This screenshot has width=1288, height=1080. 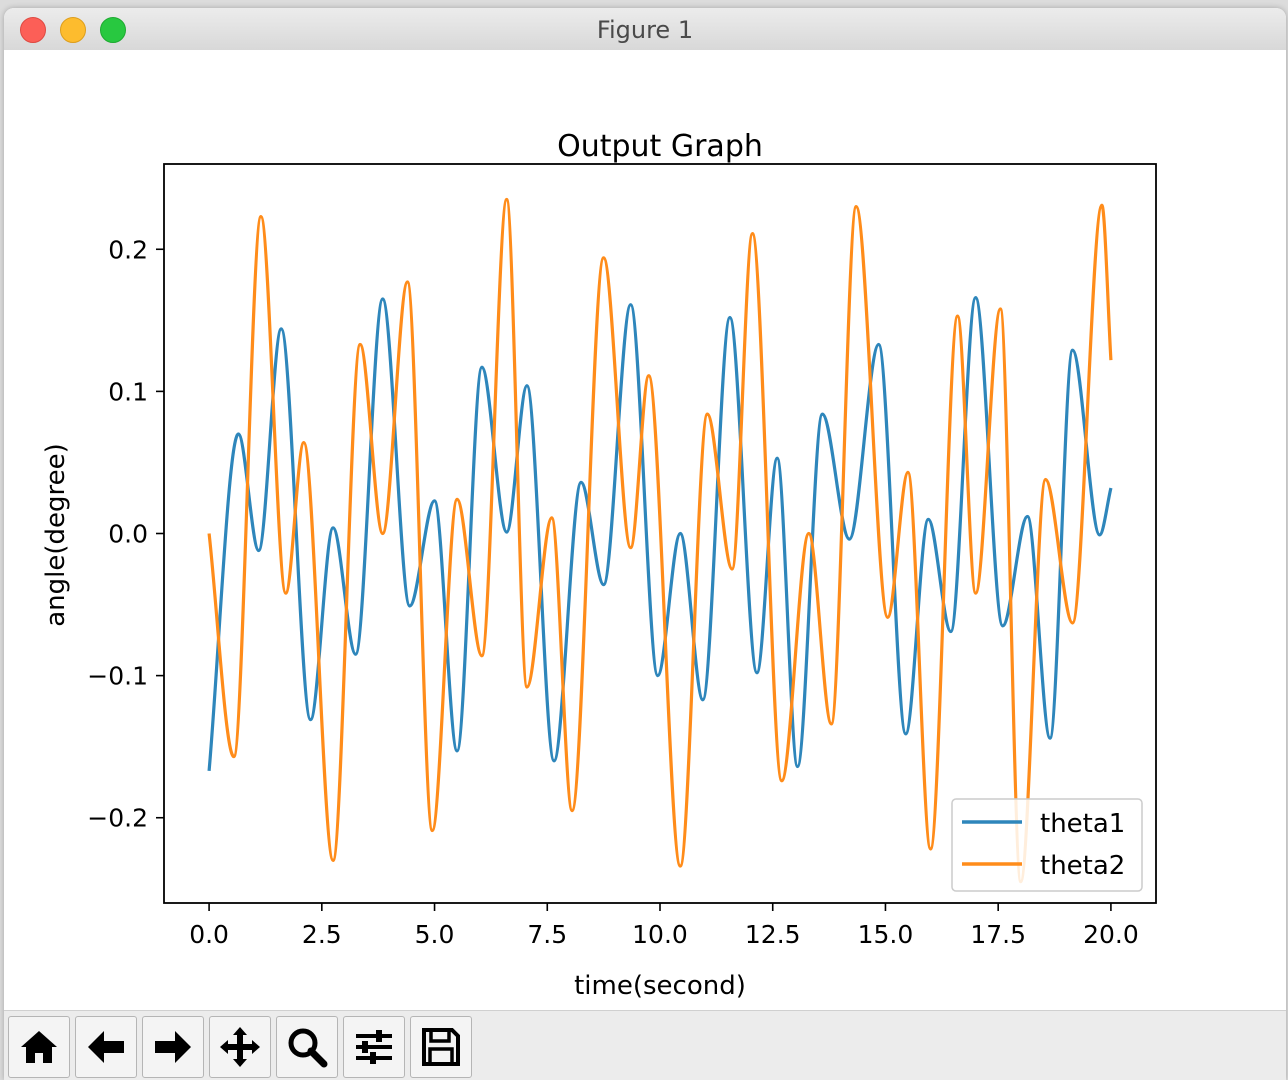 I want to click on configure-subplots-button, so click(x=374, y=1047).